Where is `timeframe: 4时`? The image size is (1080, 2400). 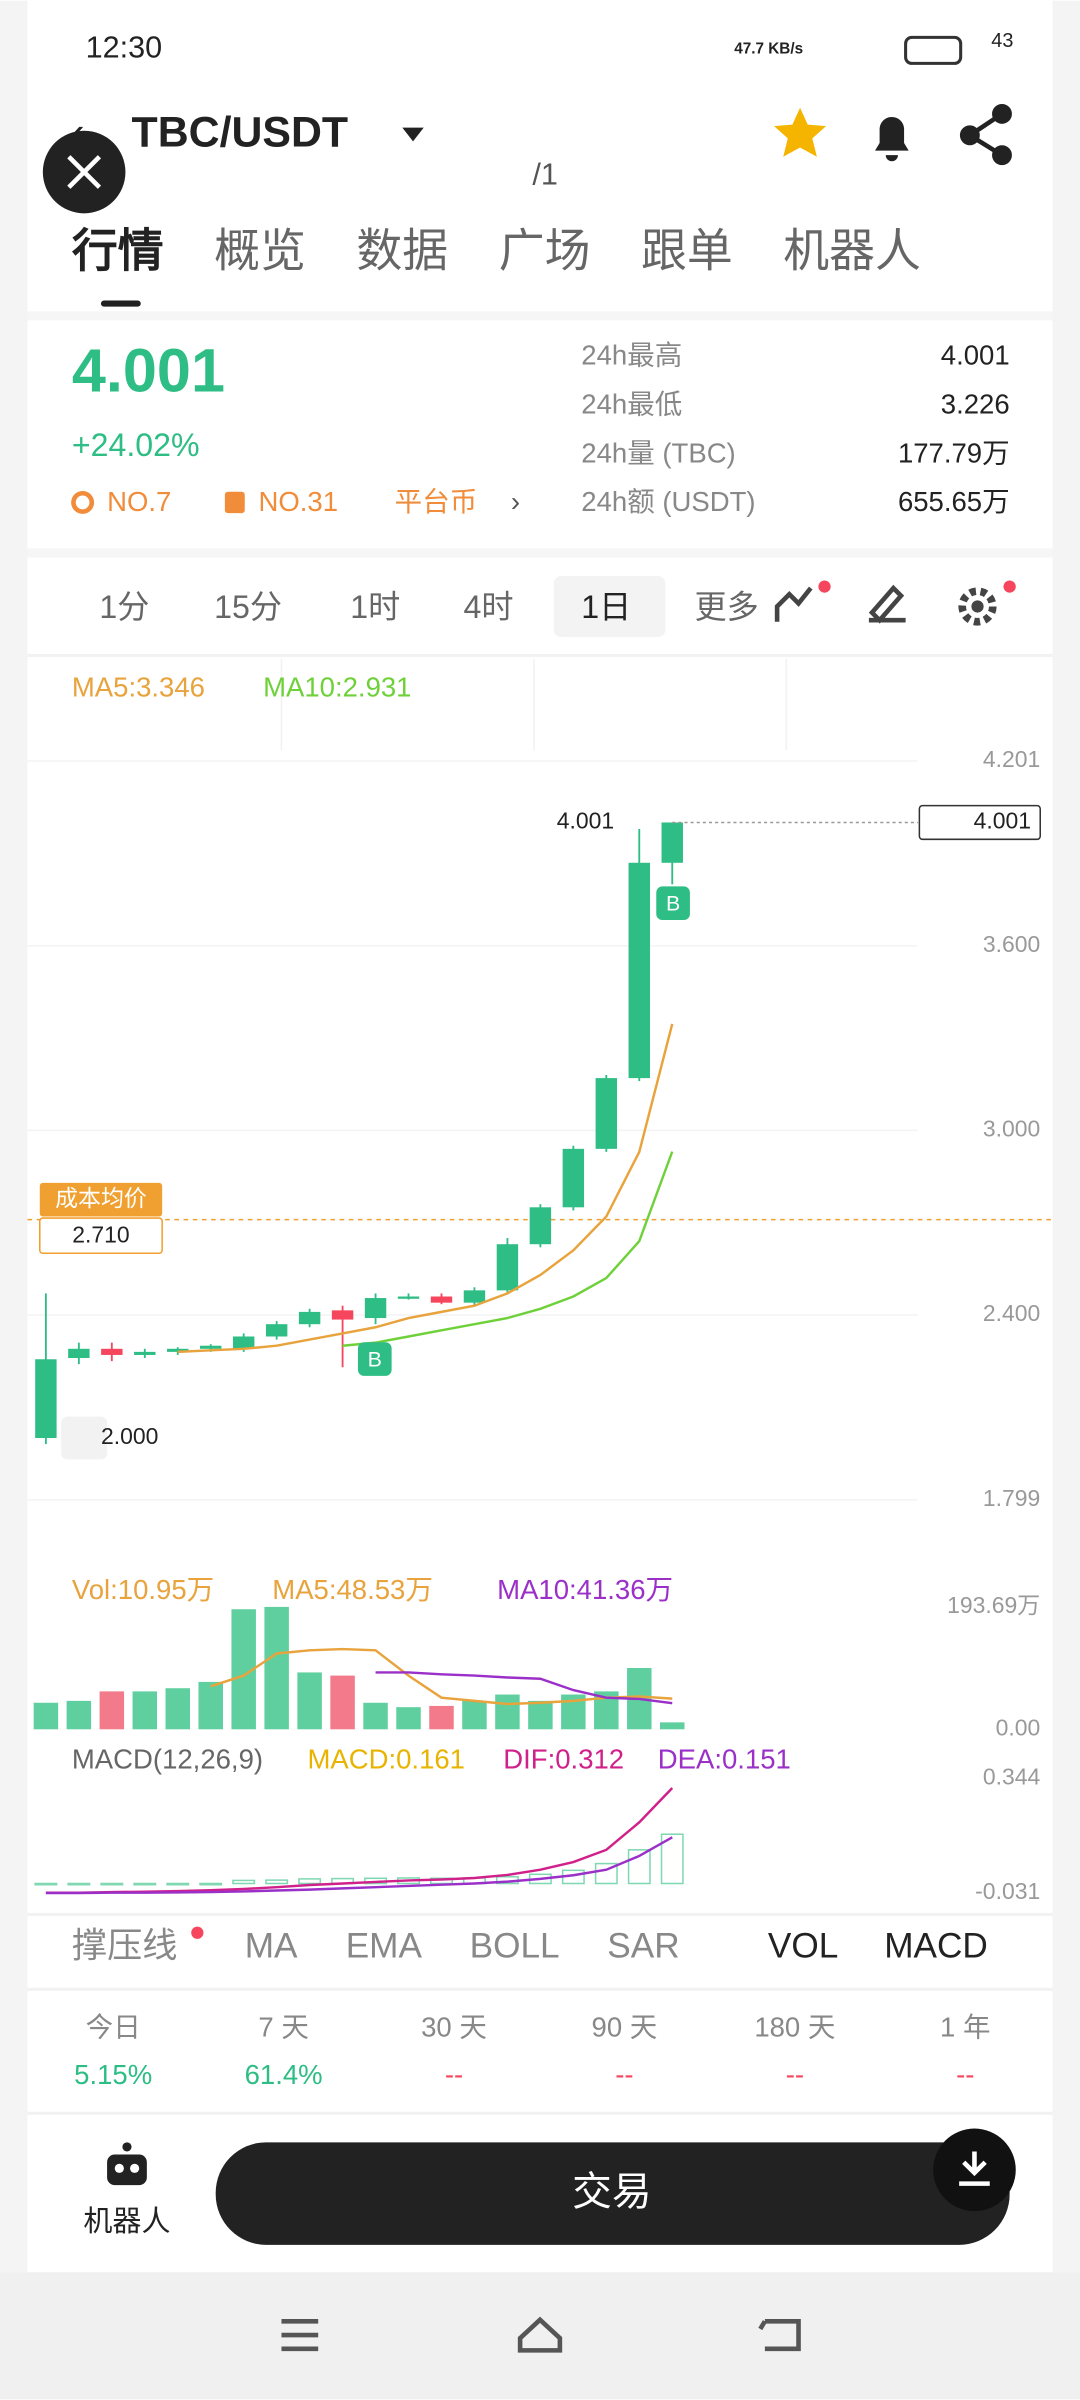
timeframe: 4时 is located at coordinates (489, 607).